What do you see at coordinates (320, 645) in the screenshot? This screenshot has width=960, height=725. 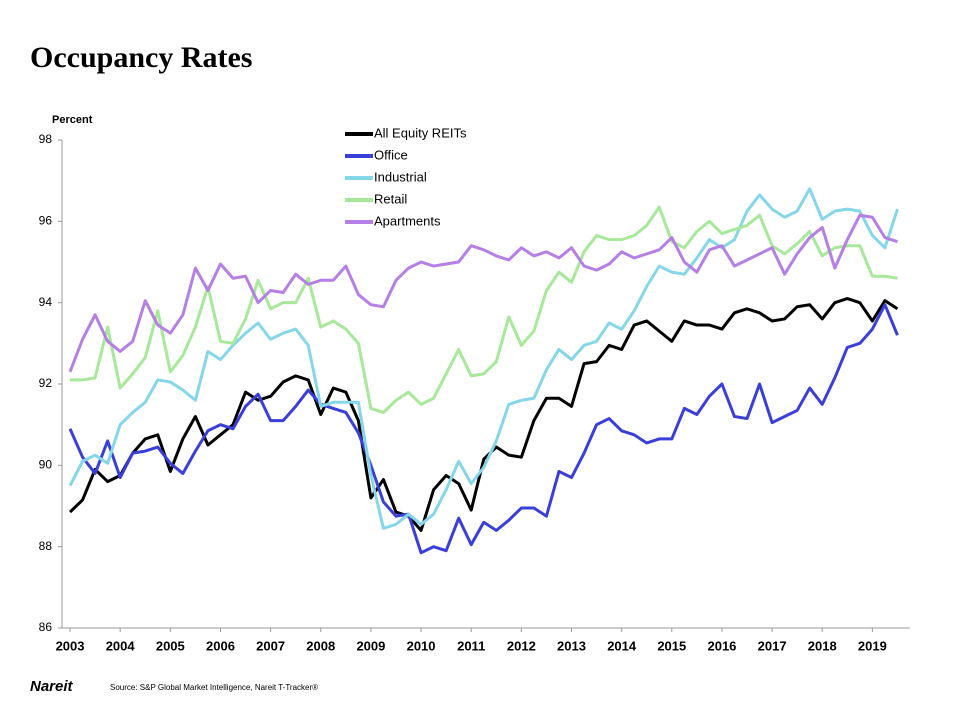 I see `x-tick-label: 2008` at bounding box center [320, 645].